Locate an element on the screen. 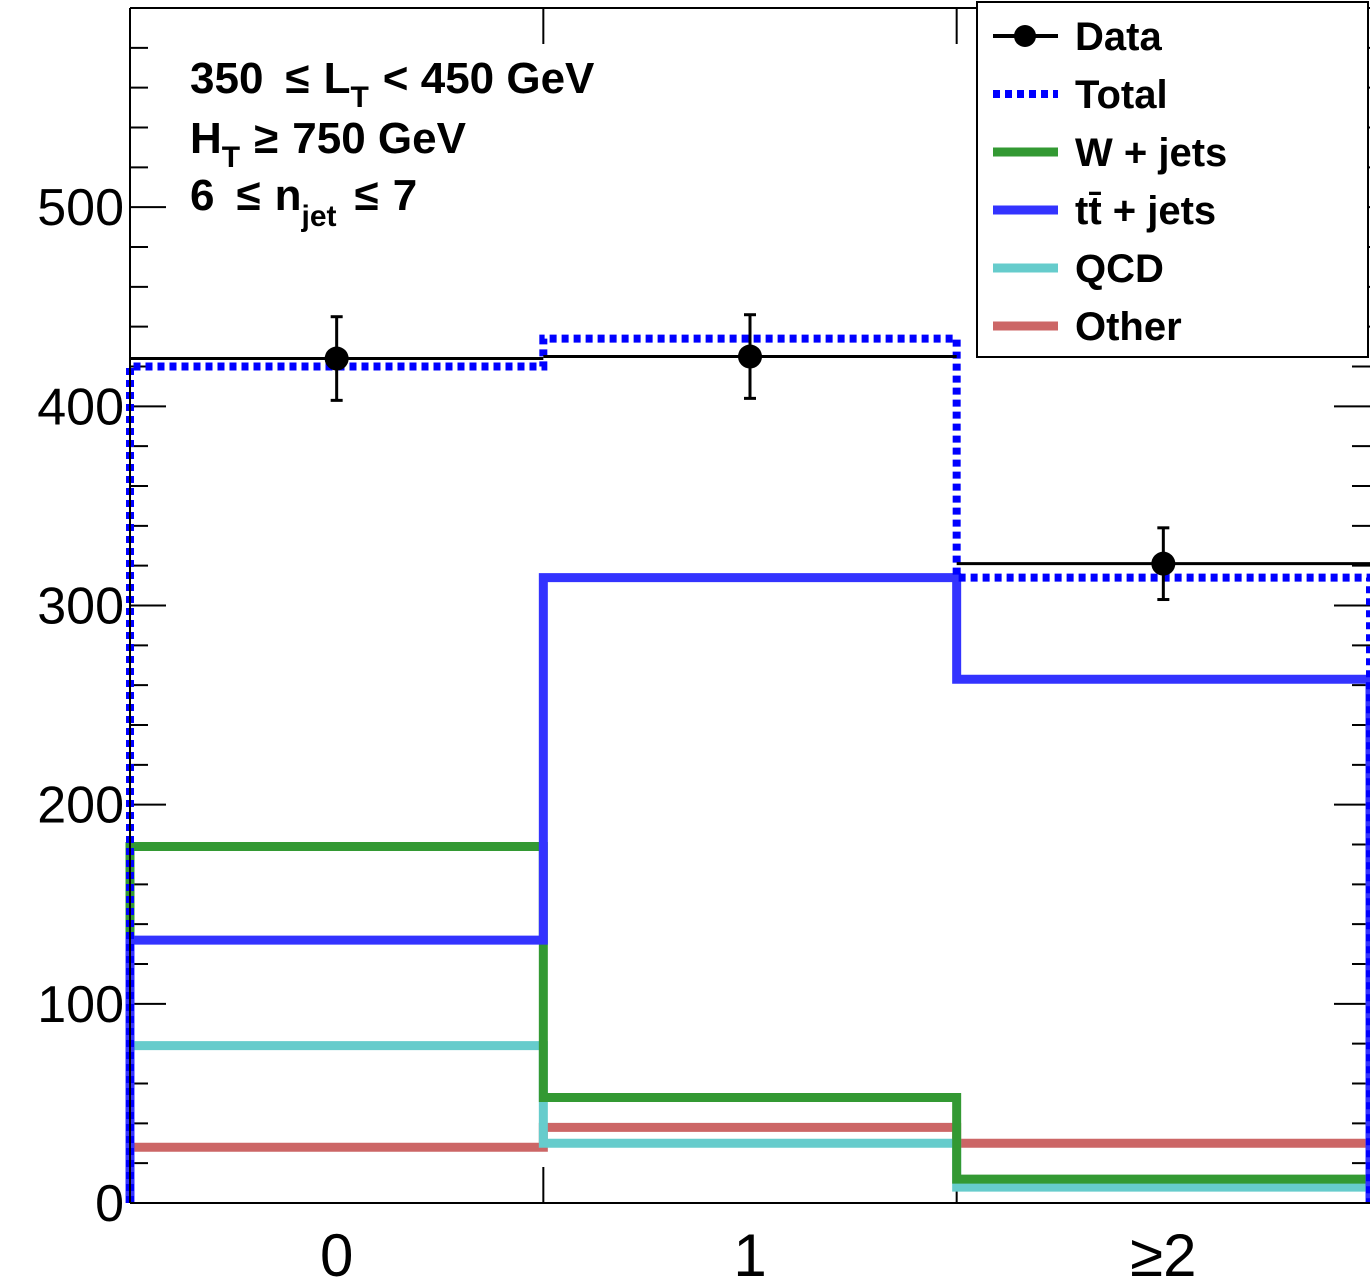  legend-other: Other is located at coordinates (1128, 327).